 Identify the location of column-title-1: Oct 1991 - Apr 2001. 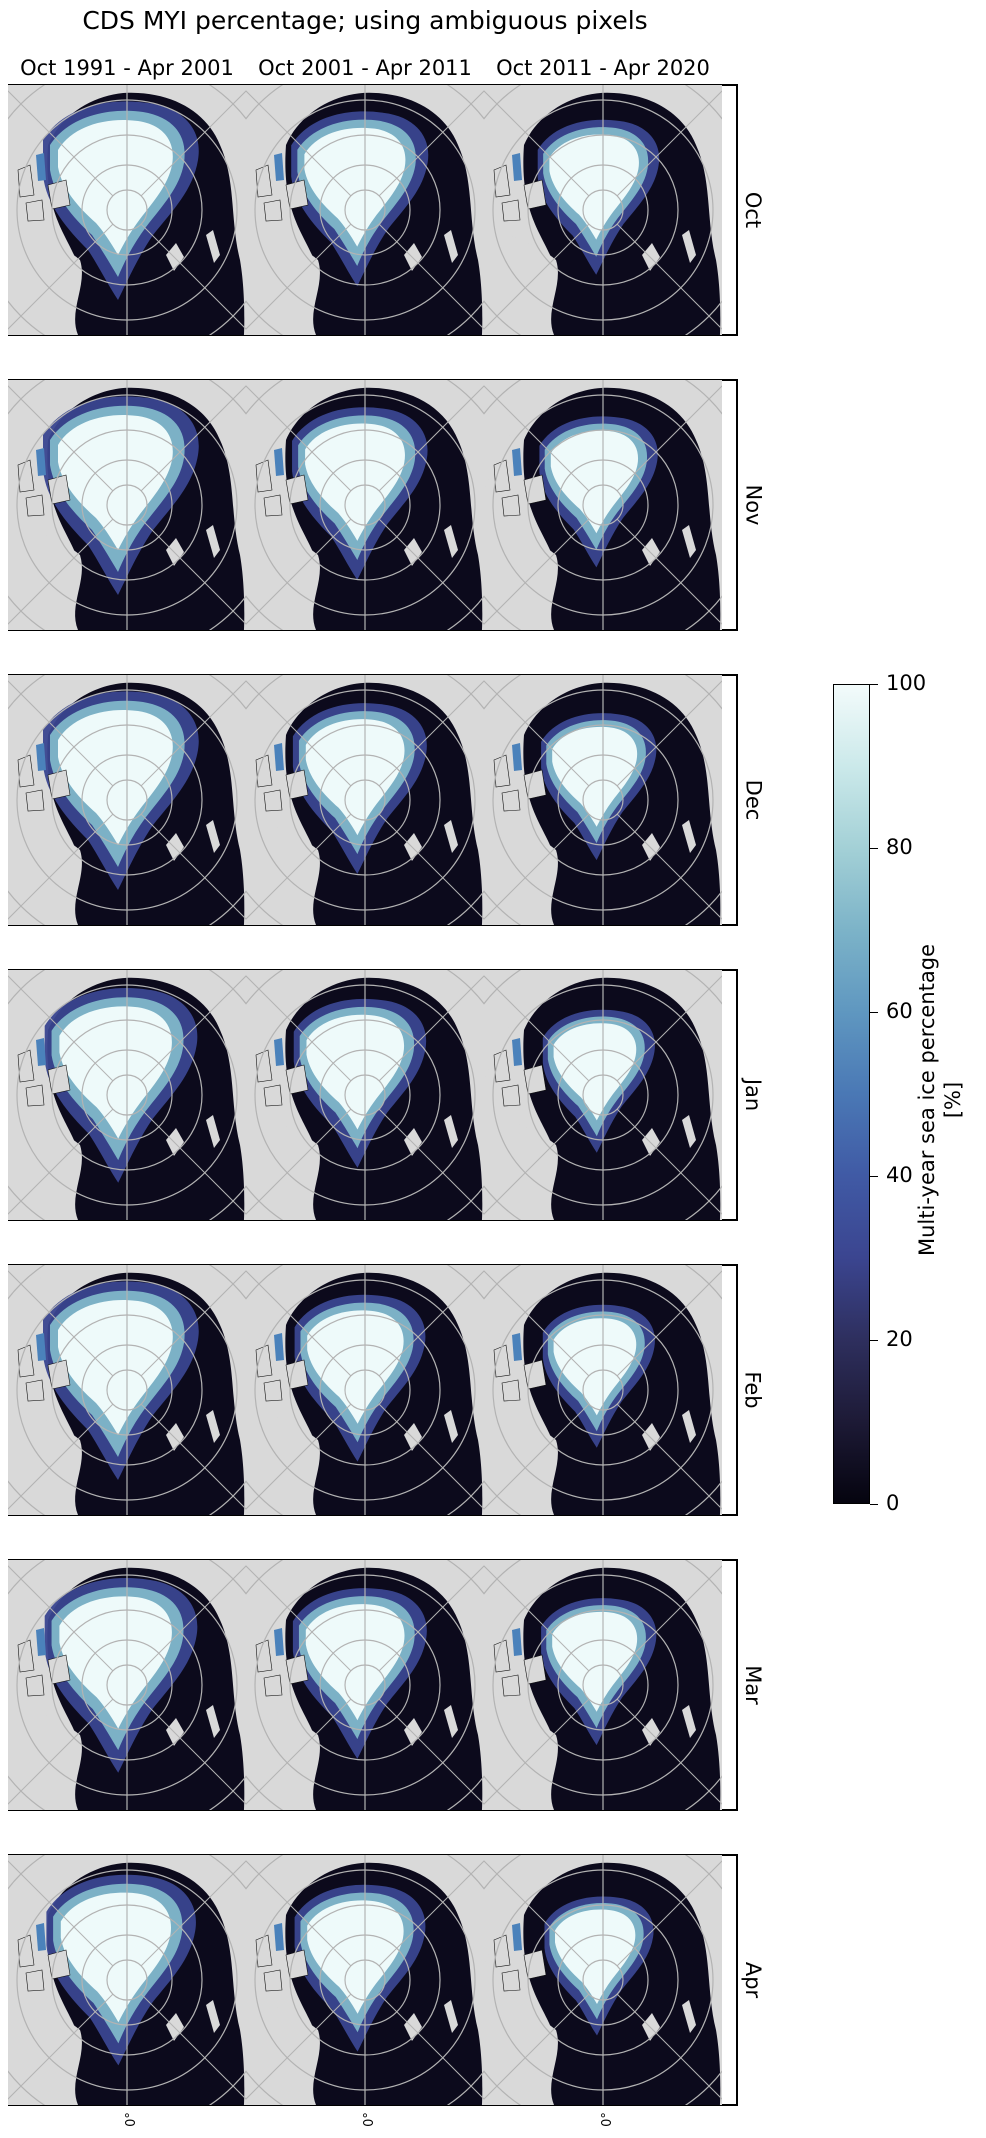
(127, 68).